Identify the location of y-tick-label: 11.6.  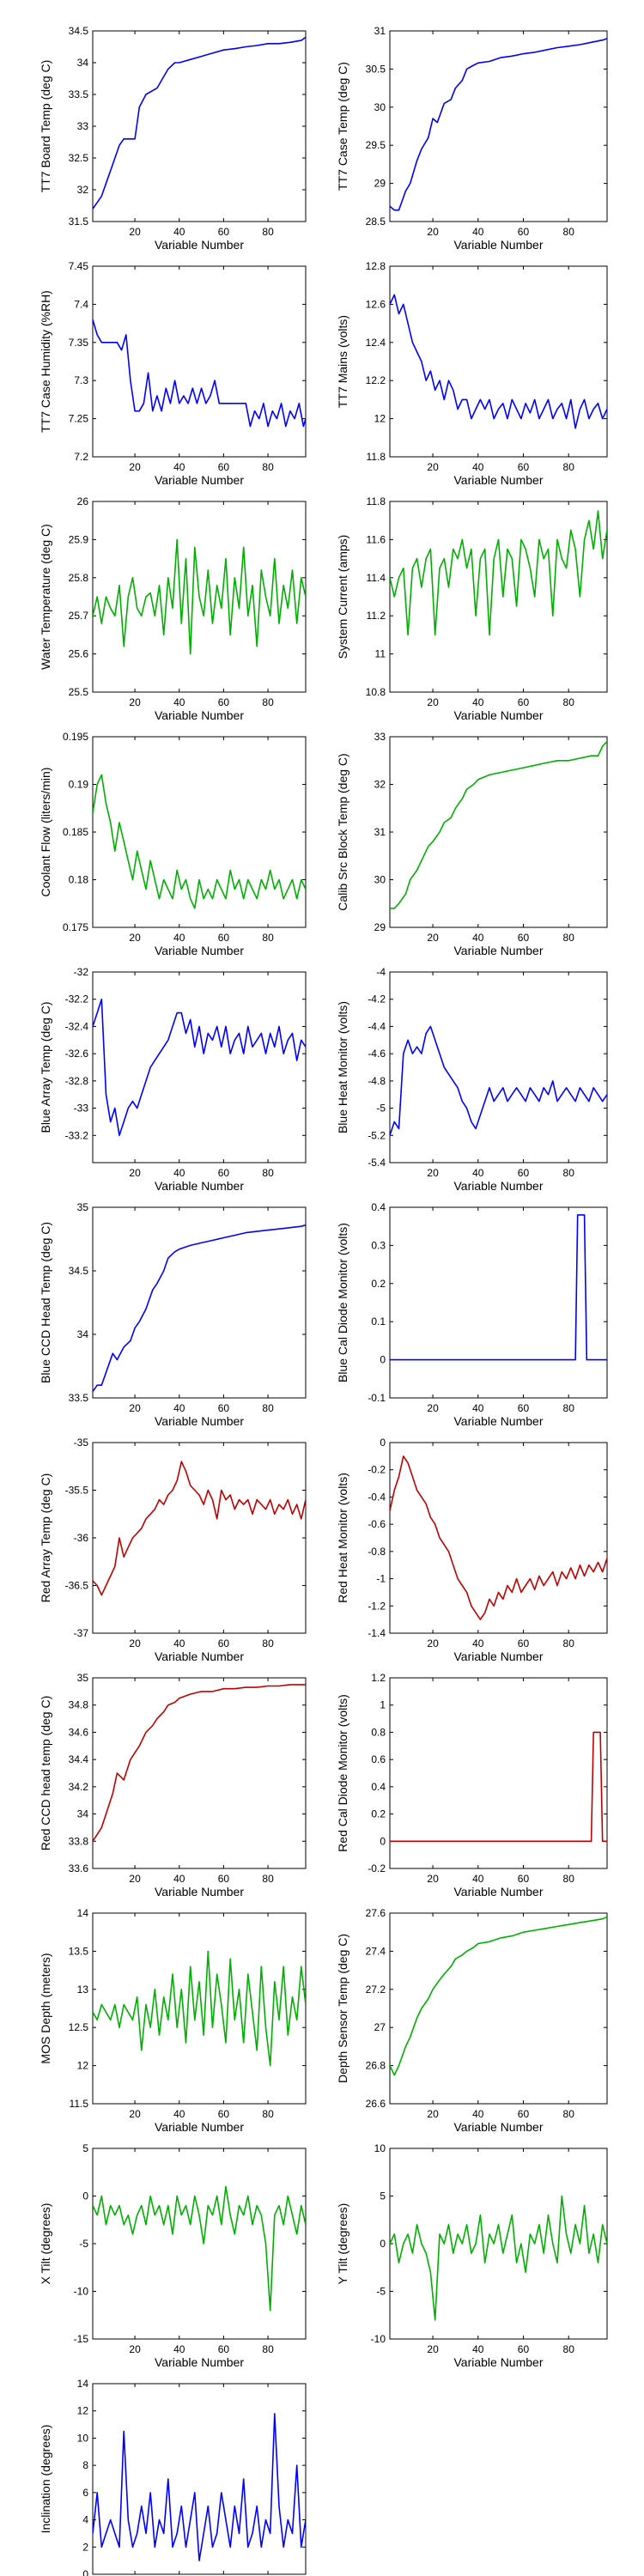
(377, 539).